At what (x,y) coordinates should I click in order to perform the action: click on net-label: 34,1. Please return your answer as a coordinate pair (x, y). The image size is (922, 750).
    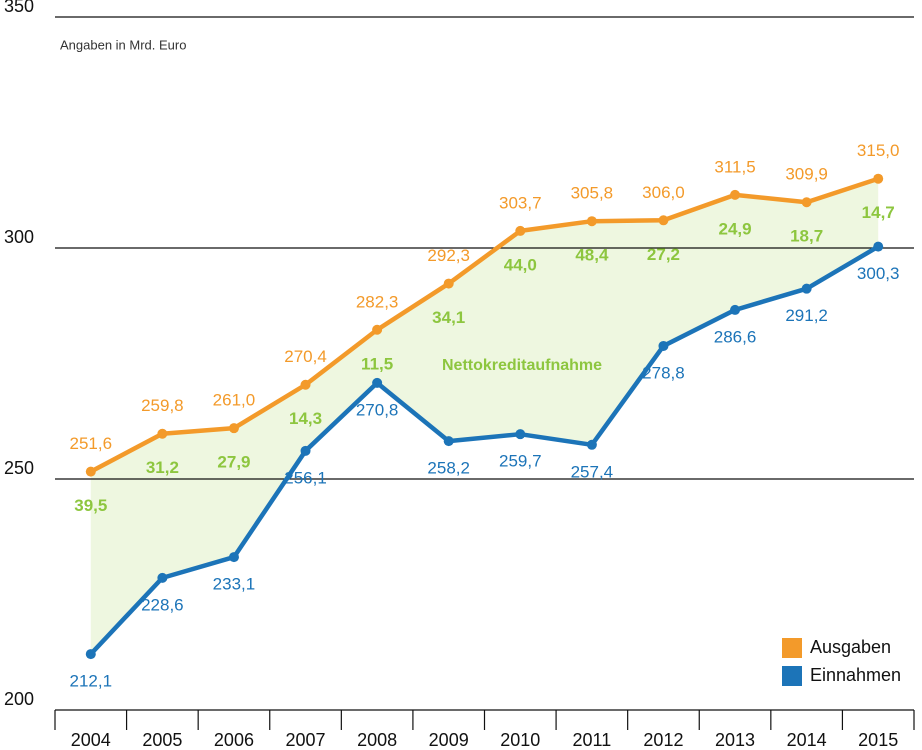
    Looking at the image, I should click on (448, 317).